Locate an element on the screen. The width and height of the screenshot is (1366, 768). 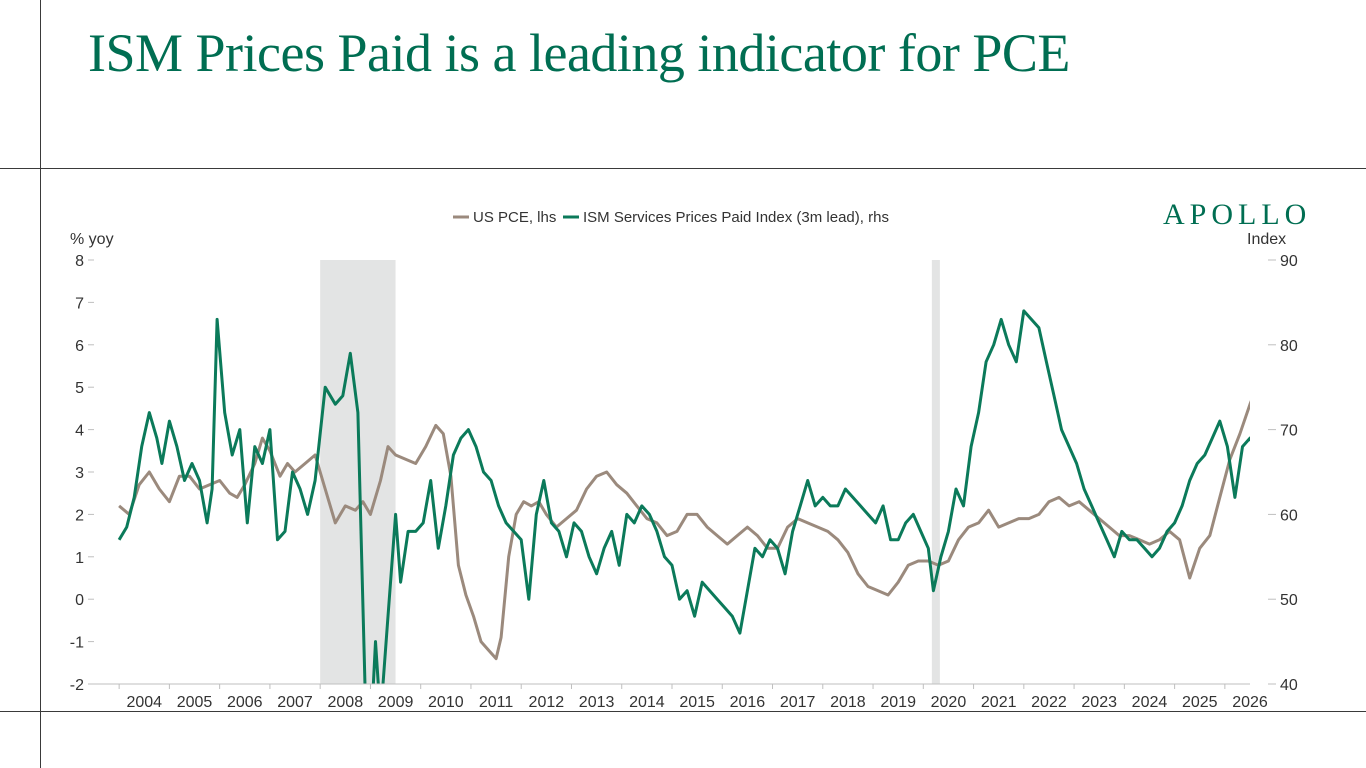
x-tick-label: 2025 is located at coordinates (1200, 702).